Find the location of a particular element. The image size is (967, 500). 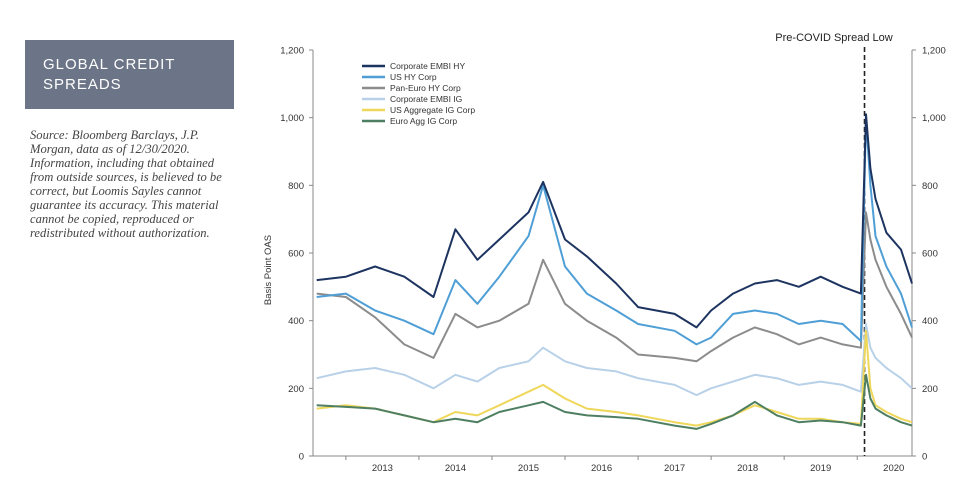

x-tick-label: 2017 is located at coordinates (674, 468).